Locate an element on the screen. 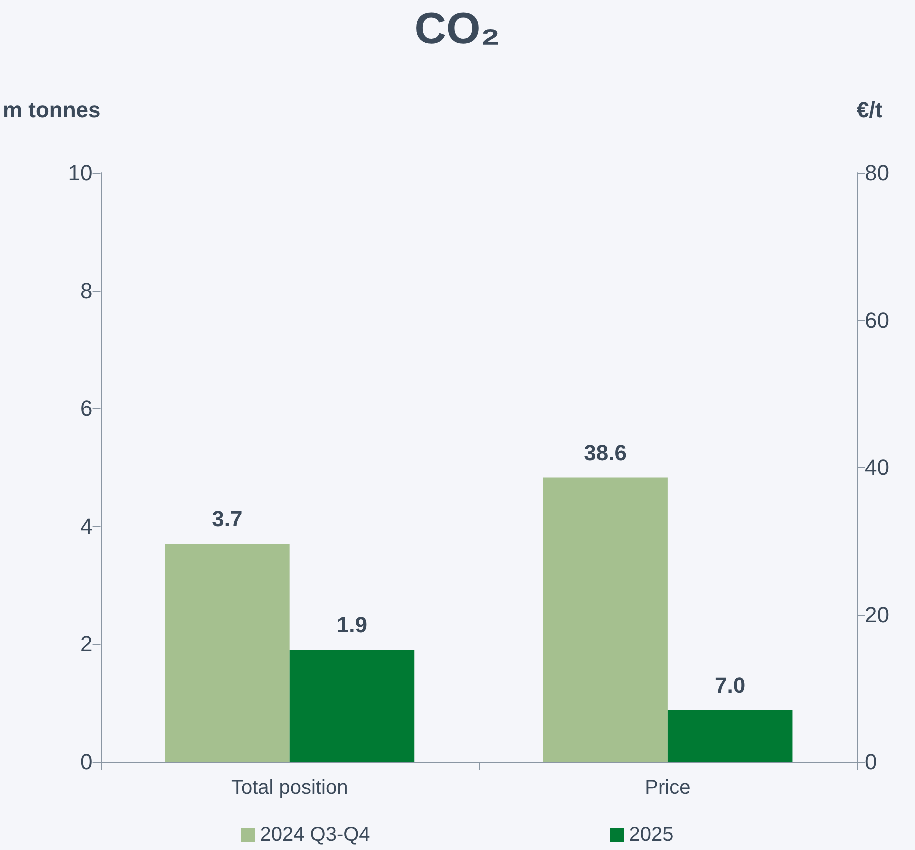 The width and height of the screenshot is (915, 850). data-label: 3.7 is located at coordinates (227, 519).